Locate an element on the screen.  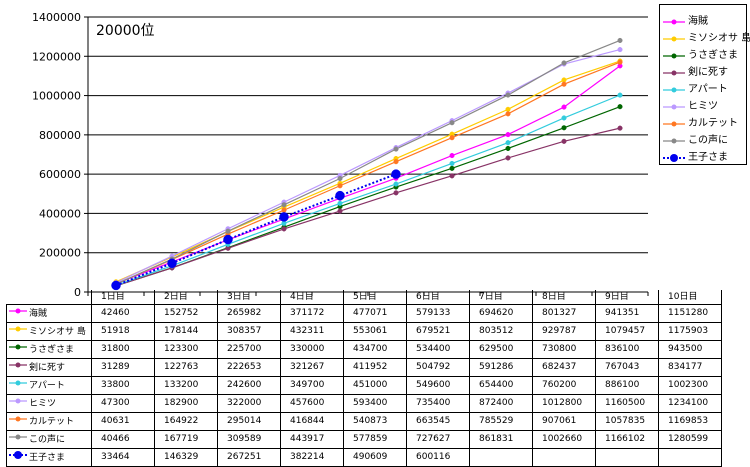
value-cell: 242600 is located at coordinates (249, 385).